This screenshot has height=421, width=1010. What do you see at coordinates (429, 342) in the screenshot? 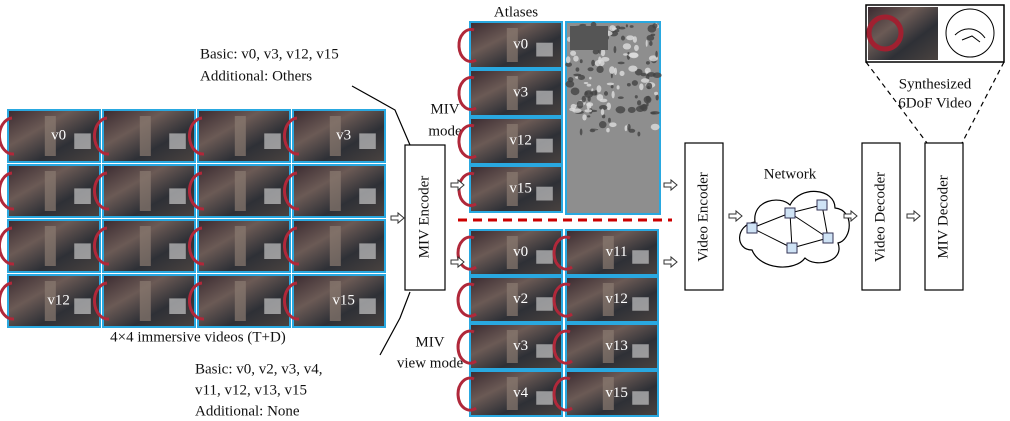
I see `view-mode-label: MIV` at bounding box center [429, 342].